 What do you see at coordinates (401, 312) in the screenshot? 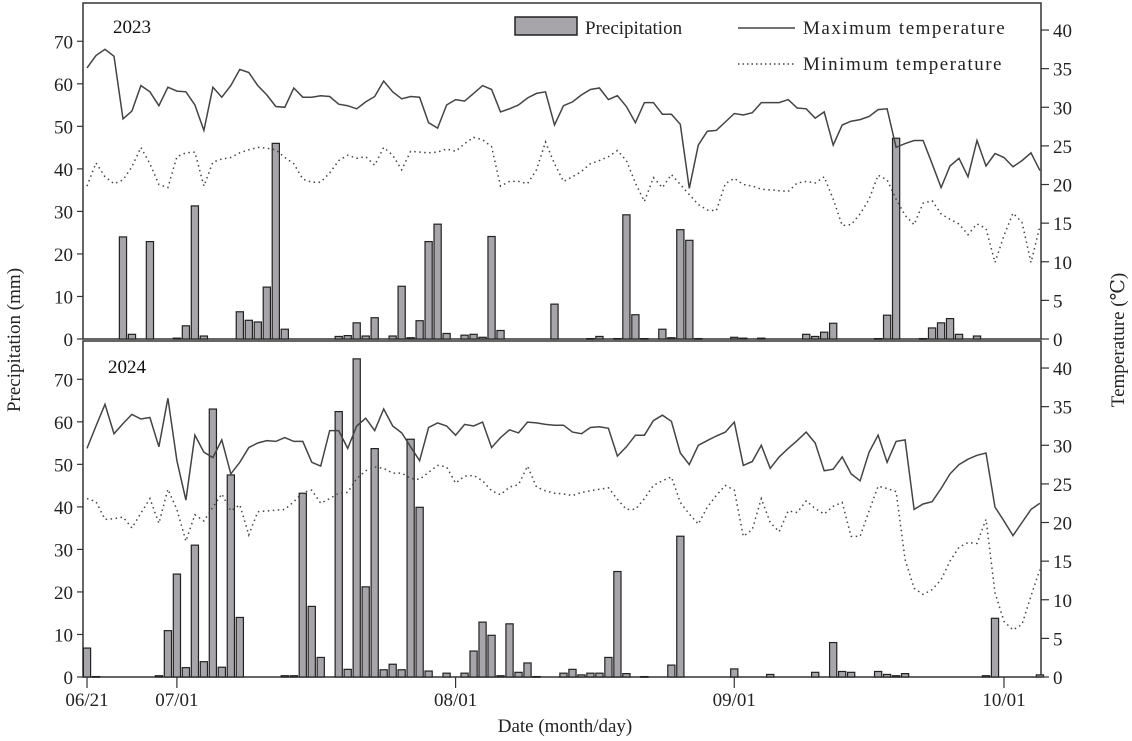
I see `precip-bar-07/26` at bounding box center [401, 312].